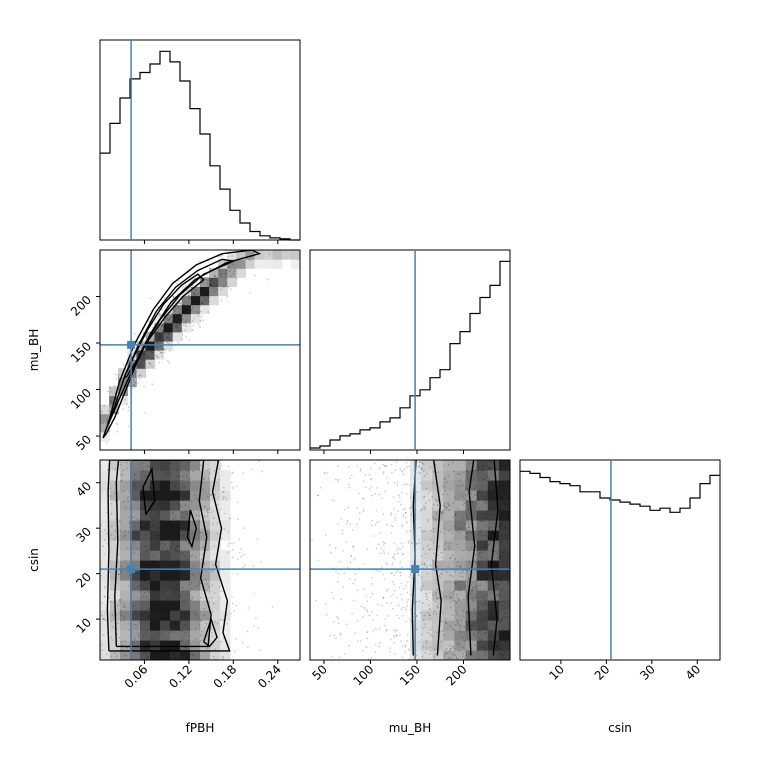 The image size is (760, 760). I want to click on y-axis-title-mu-bh: mu_BH, so click(34, 350).